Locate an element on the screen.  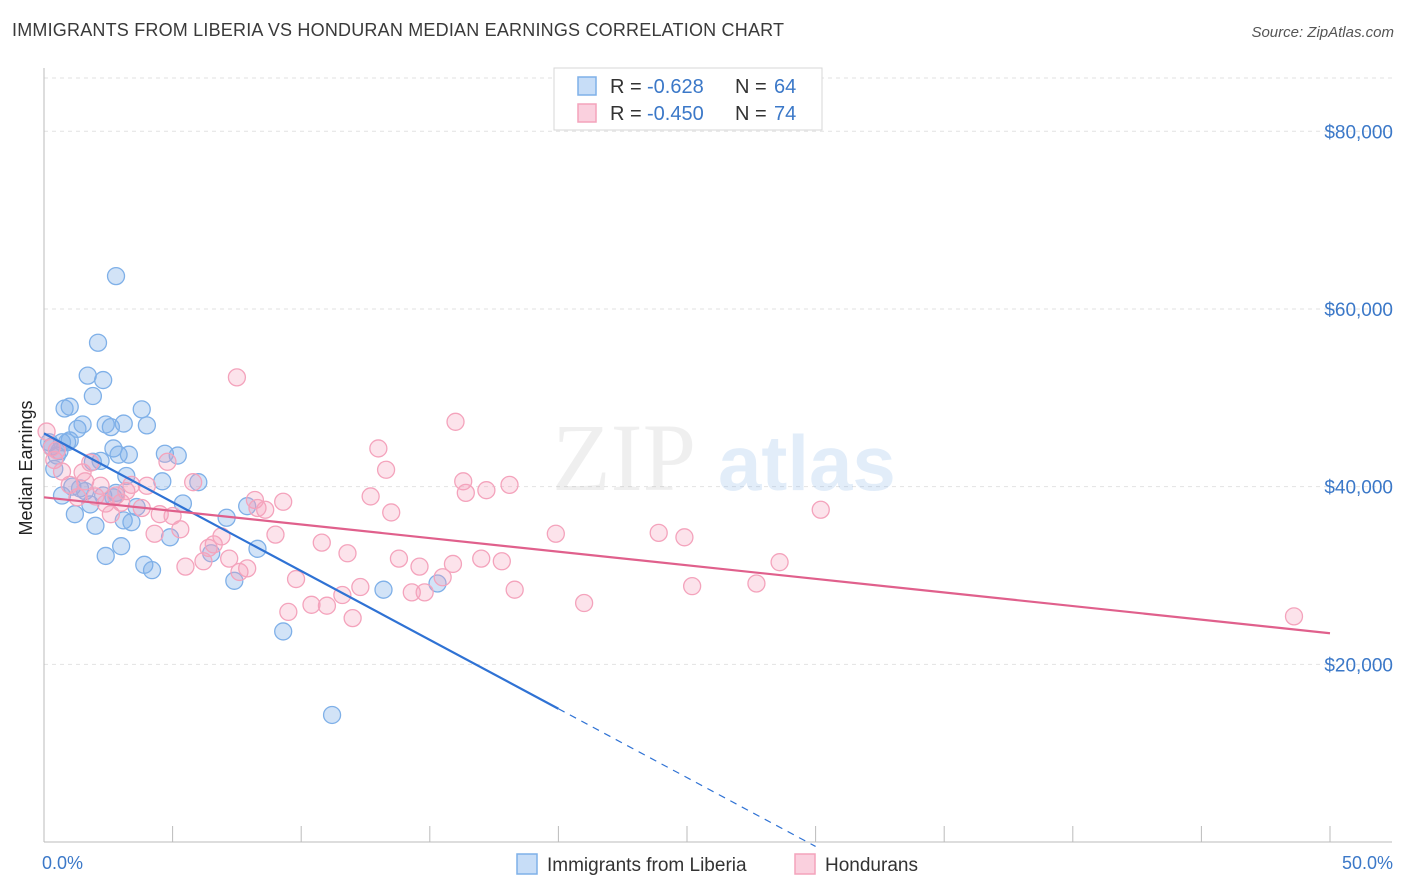
y-tick-label: $20,000 is located at coordinates (1358, 665).